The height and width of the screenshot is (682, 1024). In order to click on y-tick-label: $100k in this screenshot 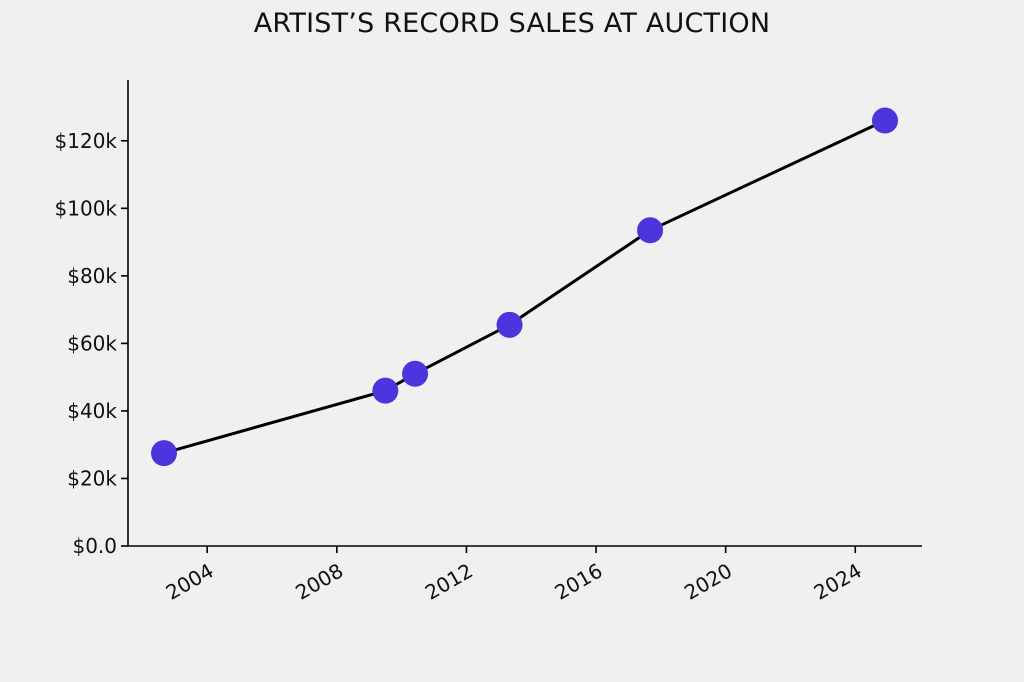, I will do `click(86, 208)`.